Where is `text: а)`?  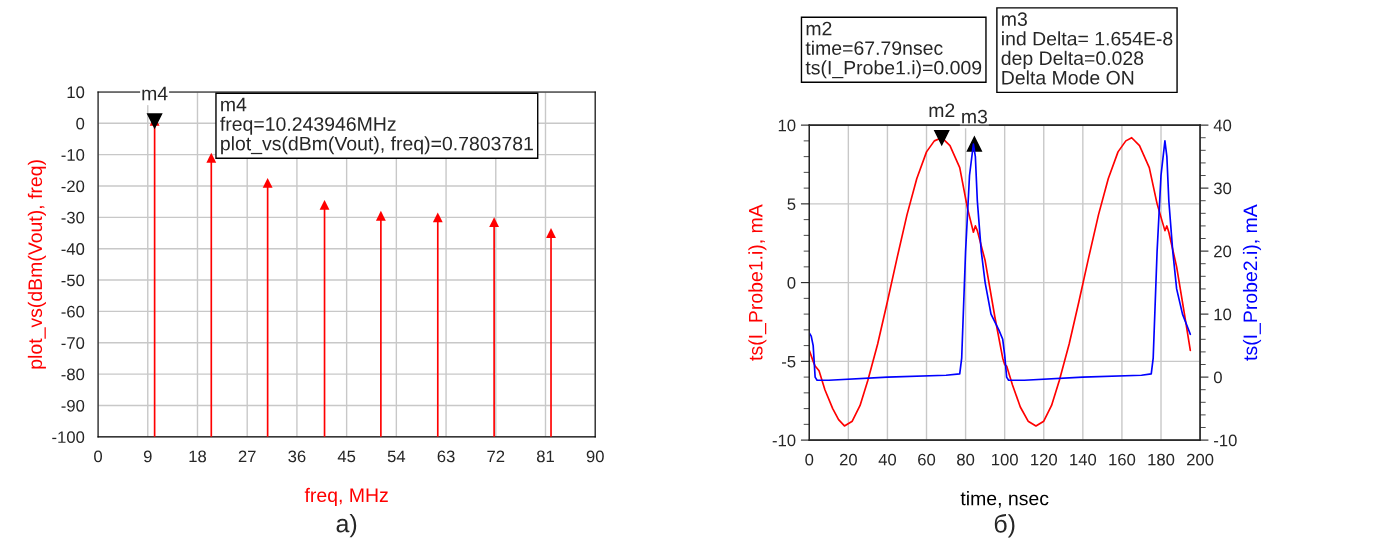 text: а) is located at coordinates (346, 526).